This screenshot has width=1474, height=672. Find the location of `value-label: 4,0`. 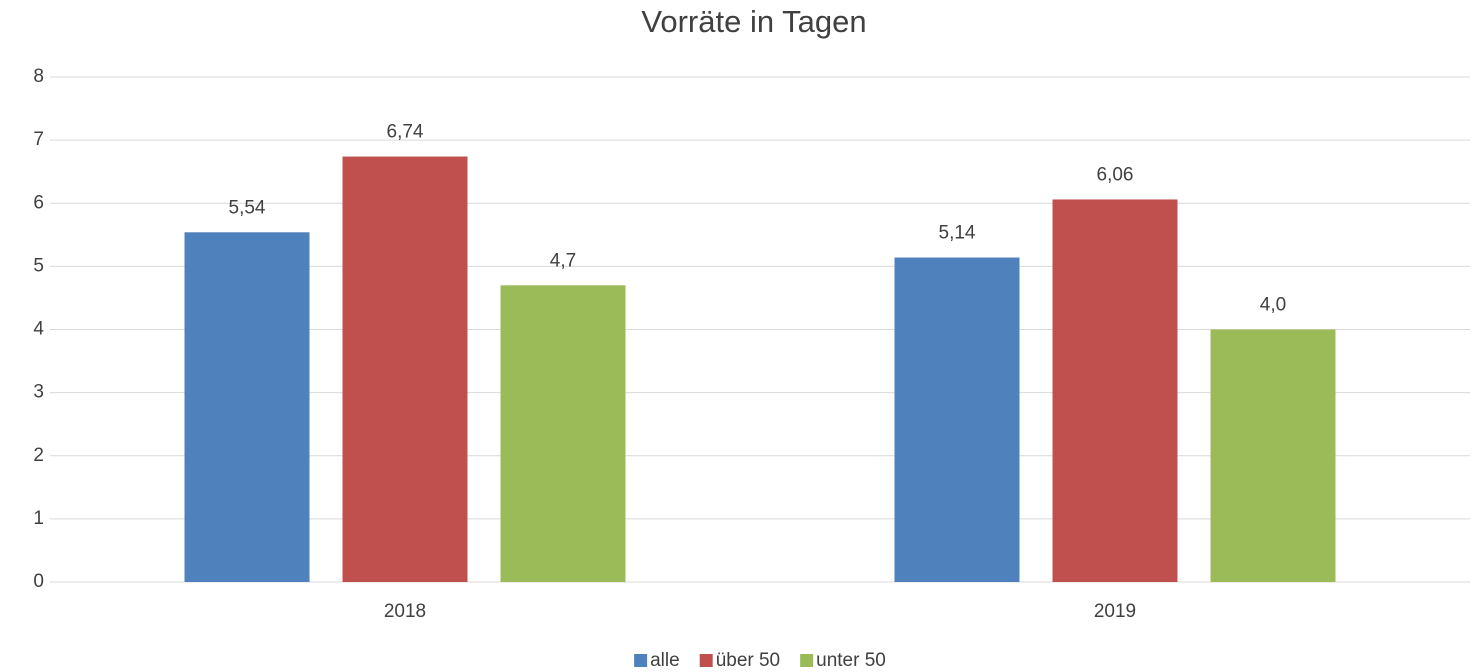

value-label: 4,0 is located at coordinates (1273, 305).